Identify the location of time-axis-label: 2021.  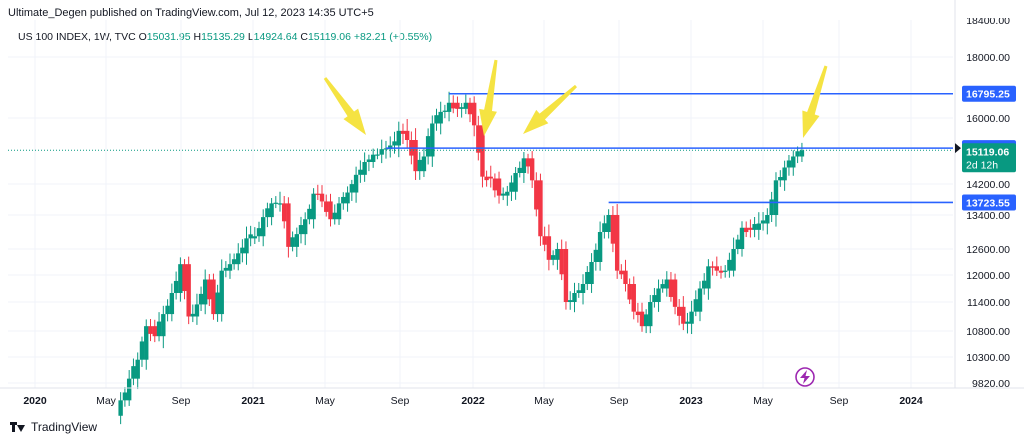
(253, 401).